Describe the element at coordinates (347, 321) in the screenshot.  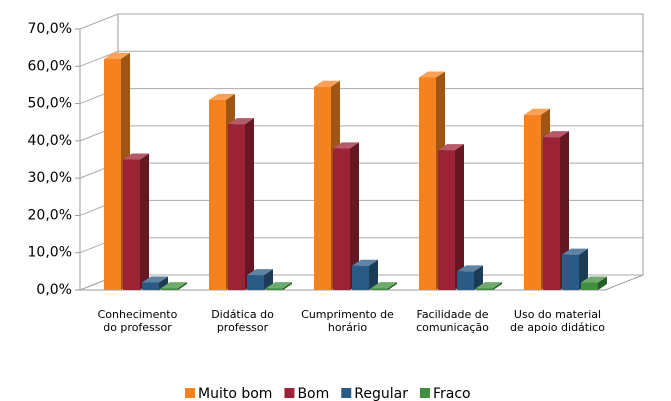
I see `x-tick-label: Cumprimento de horário` at that location.